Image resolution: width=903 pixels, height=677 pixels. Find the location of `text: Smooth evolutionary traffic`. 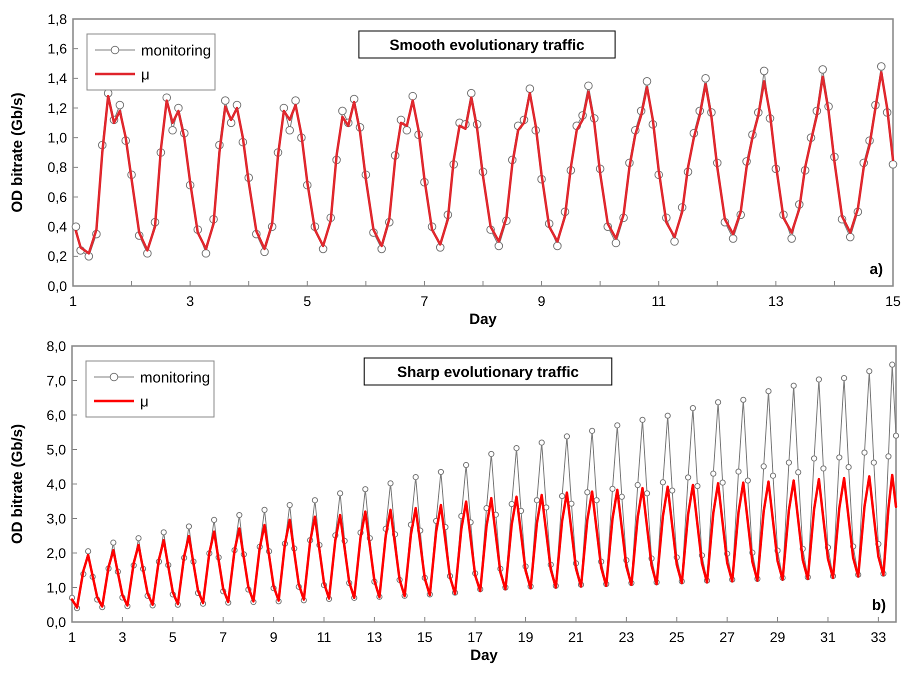

text: Smooth evolutionary traffic is located at coordinates (487, 45).